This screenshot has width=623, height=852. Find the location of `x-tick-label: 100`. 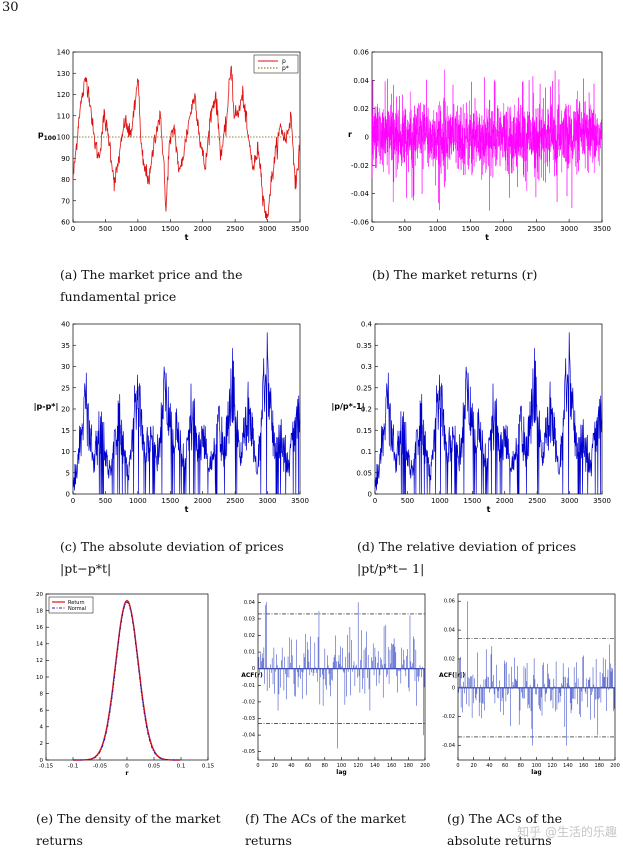

x-tick-label: 100 is located at coordinates (537, 766).